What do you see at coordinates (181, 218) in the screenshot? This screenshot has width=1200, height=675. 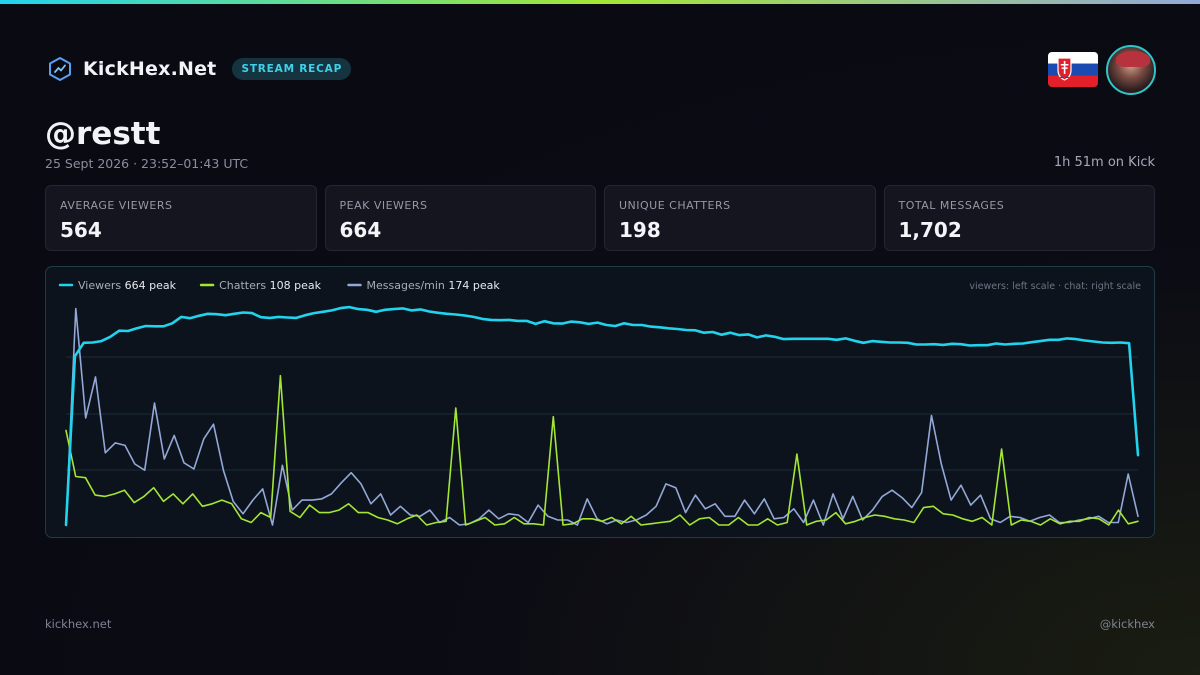 I see `stat-card-average-viewers: AVERAGE VIEWERS 564` at bounding box center [181, 218].